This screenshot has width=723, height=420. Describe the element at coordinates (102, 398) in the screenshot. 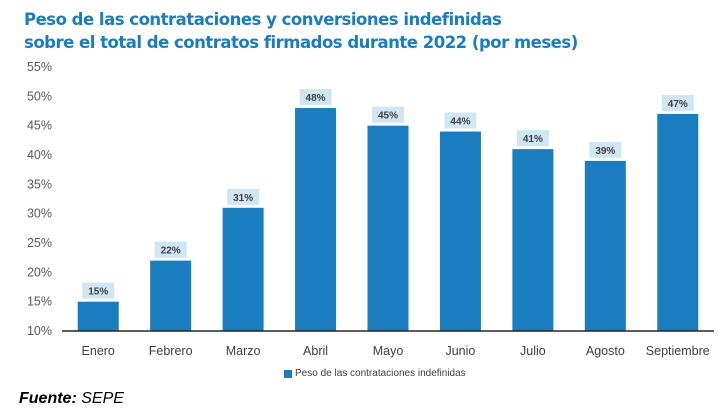

I see `source-value: SEPE` at that location.